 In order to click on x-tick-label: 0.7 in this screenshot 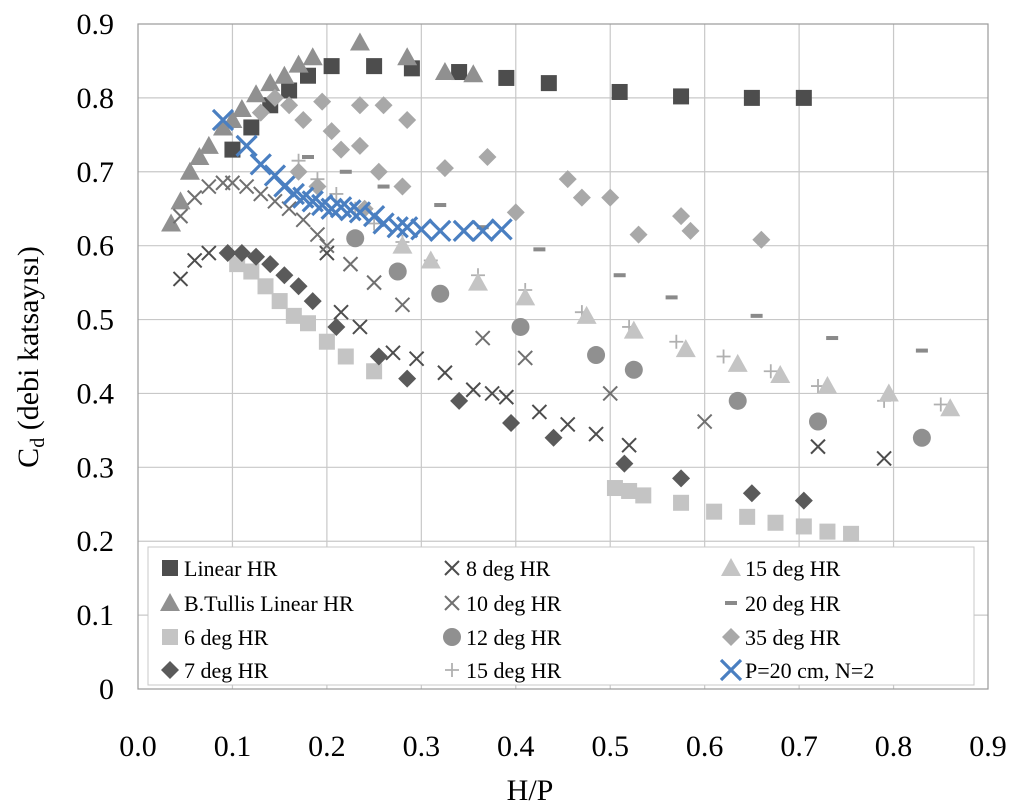, I will do `click(799, 746)`.